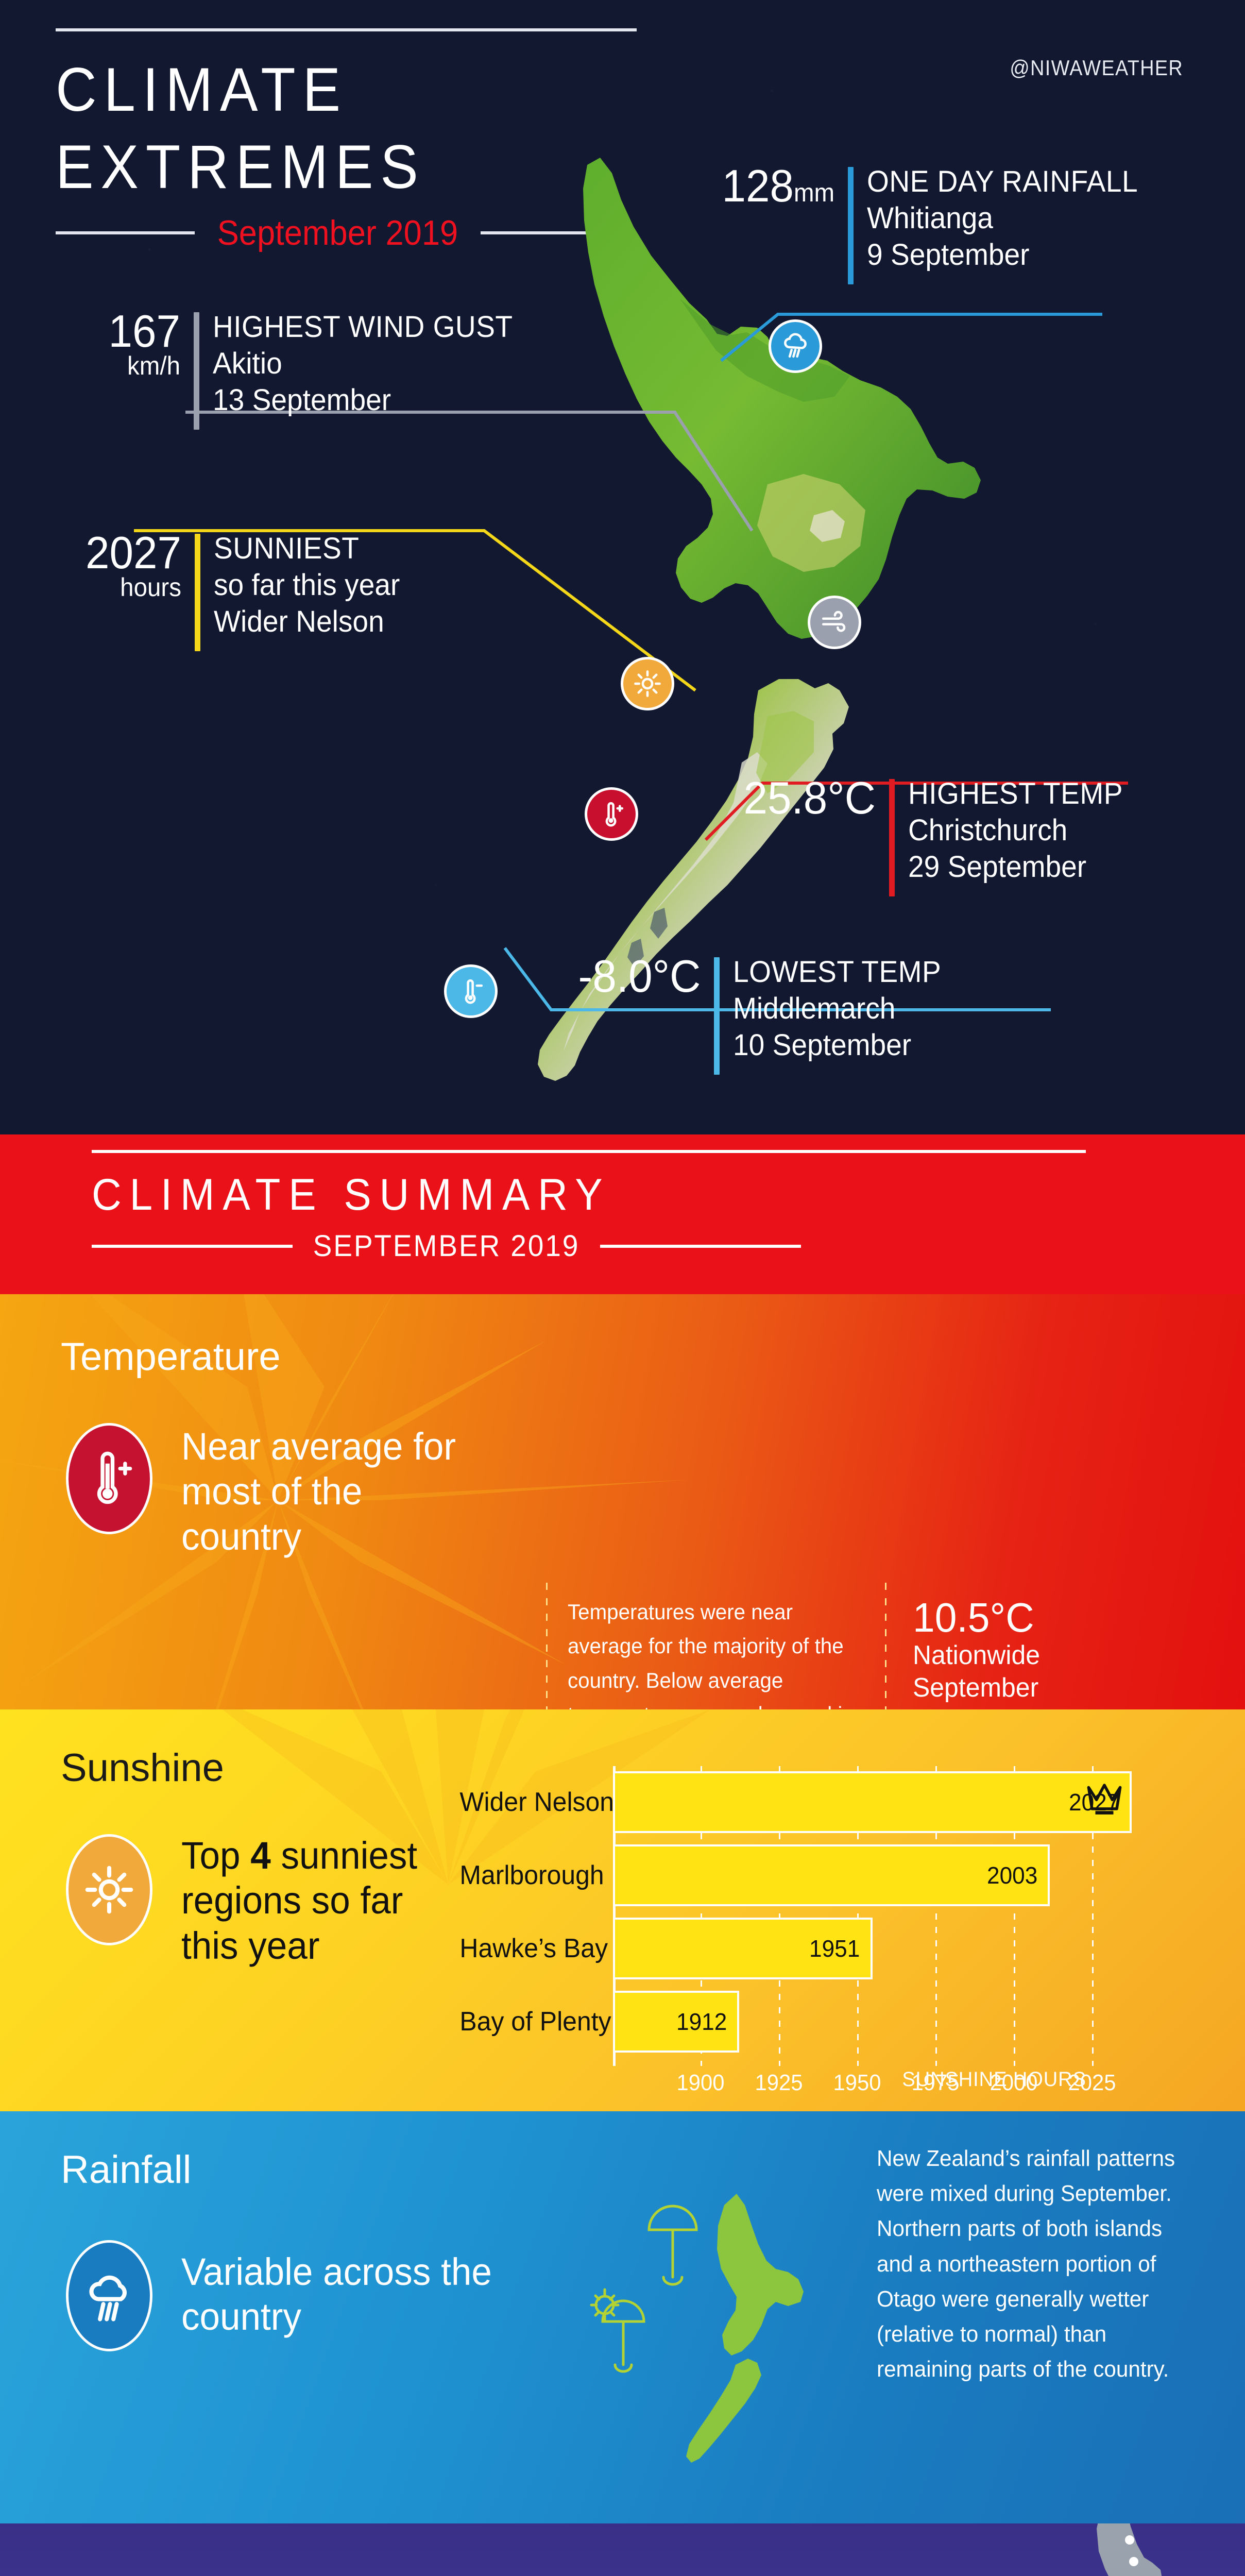 The width and height of the screenshot is (1245, 2576). I want to click on chart-bar: 1951, so click(743, 1948).